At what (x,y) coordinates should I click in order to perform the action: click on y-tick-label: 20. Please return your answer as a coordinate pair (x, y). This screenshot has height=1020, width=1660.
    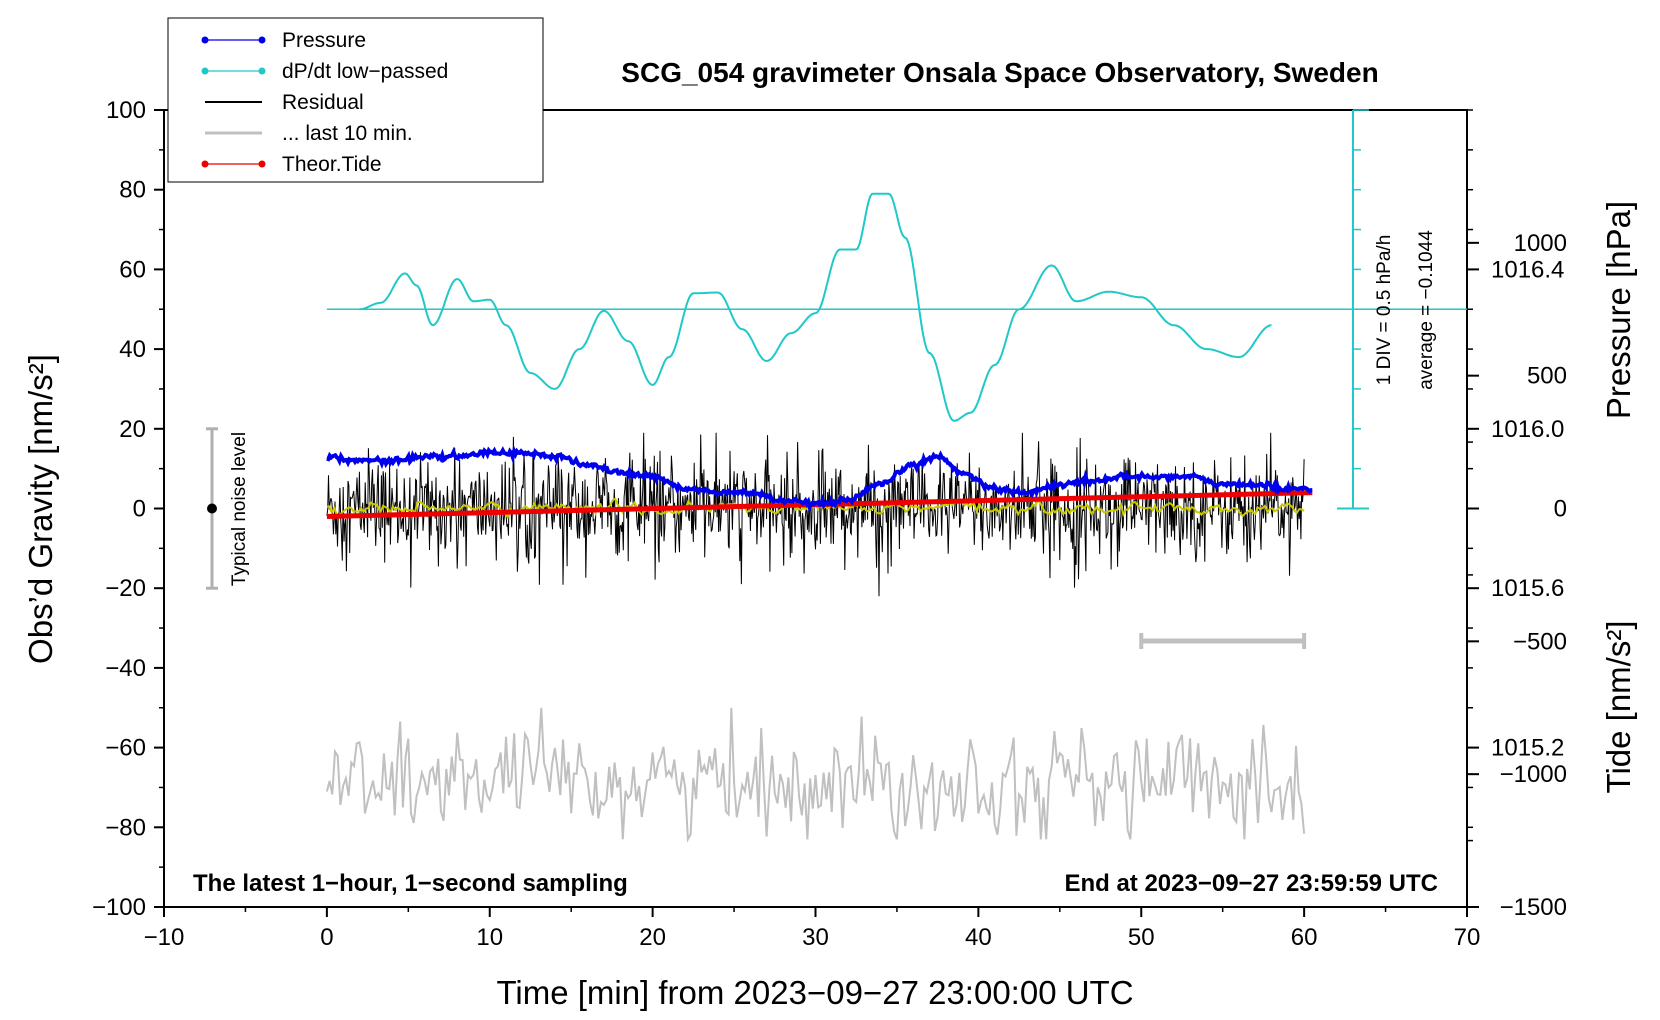
    Looking at the image, I should click on (132, 429).